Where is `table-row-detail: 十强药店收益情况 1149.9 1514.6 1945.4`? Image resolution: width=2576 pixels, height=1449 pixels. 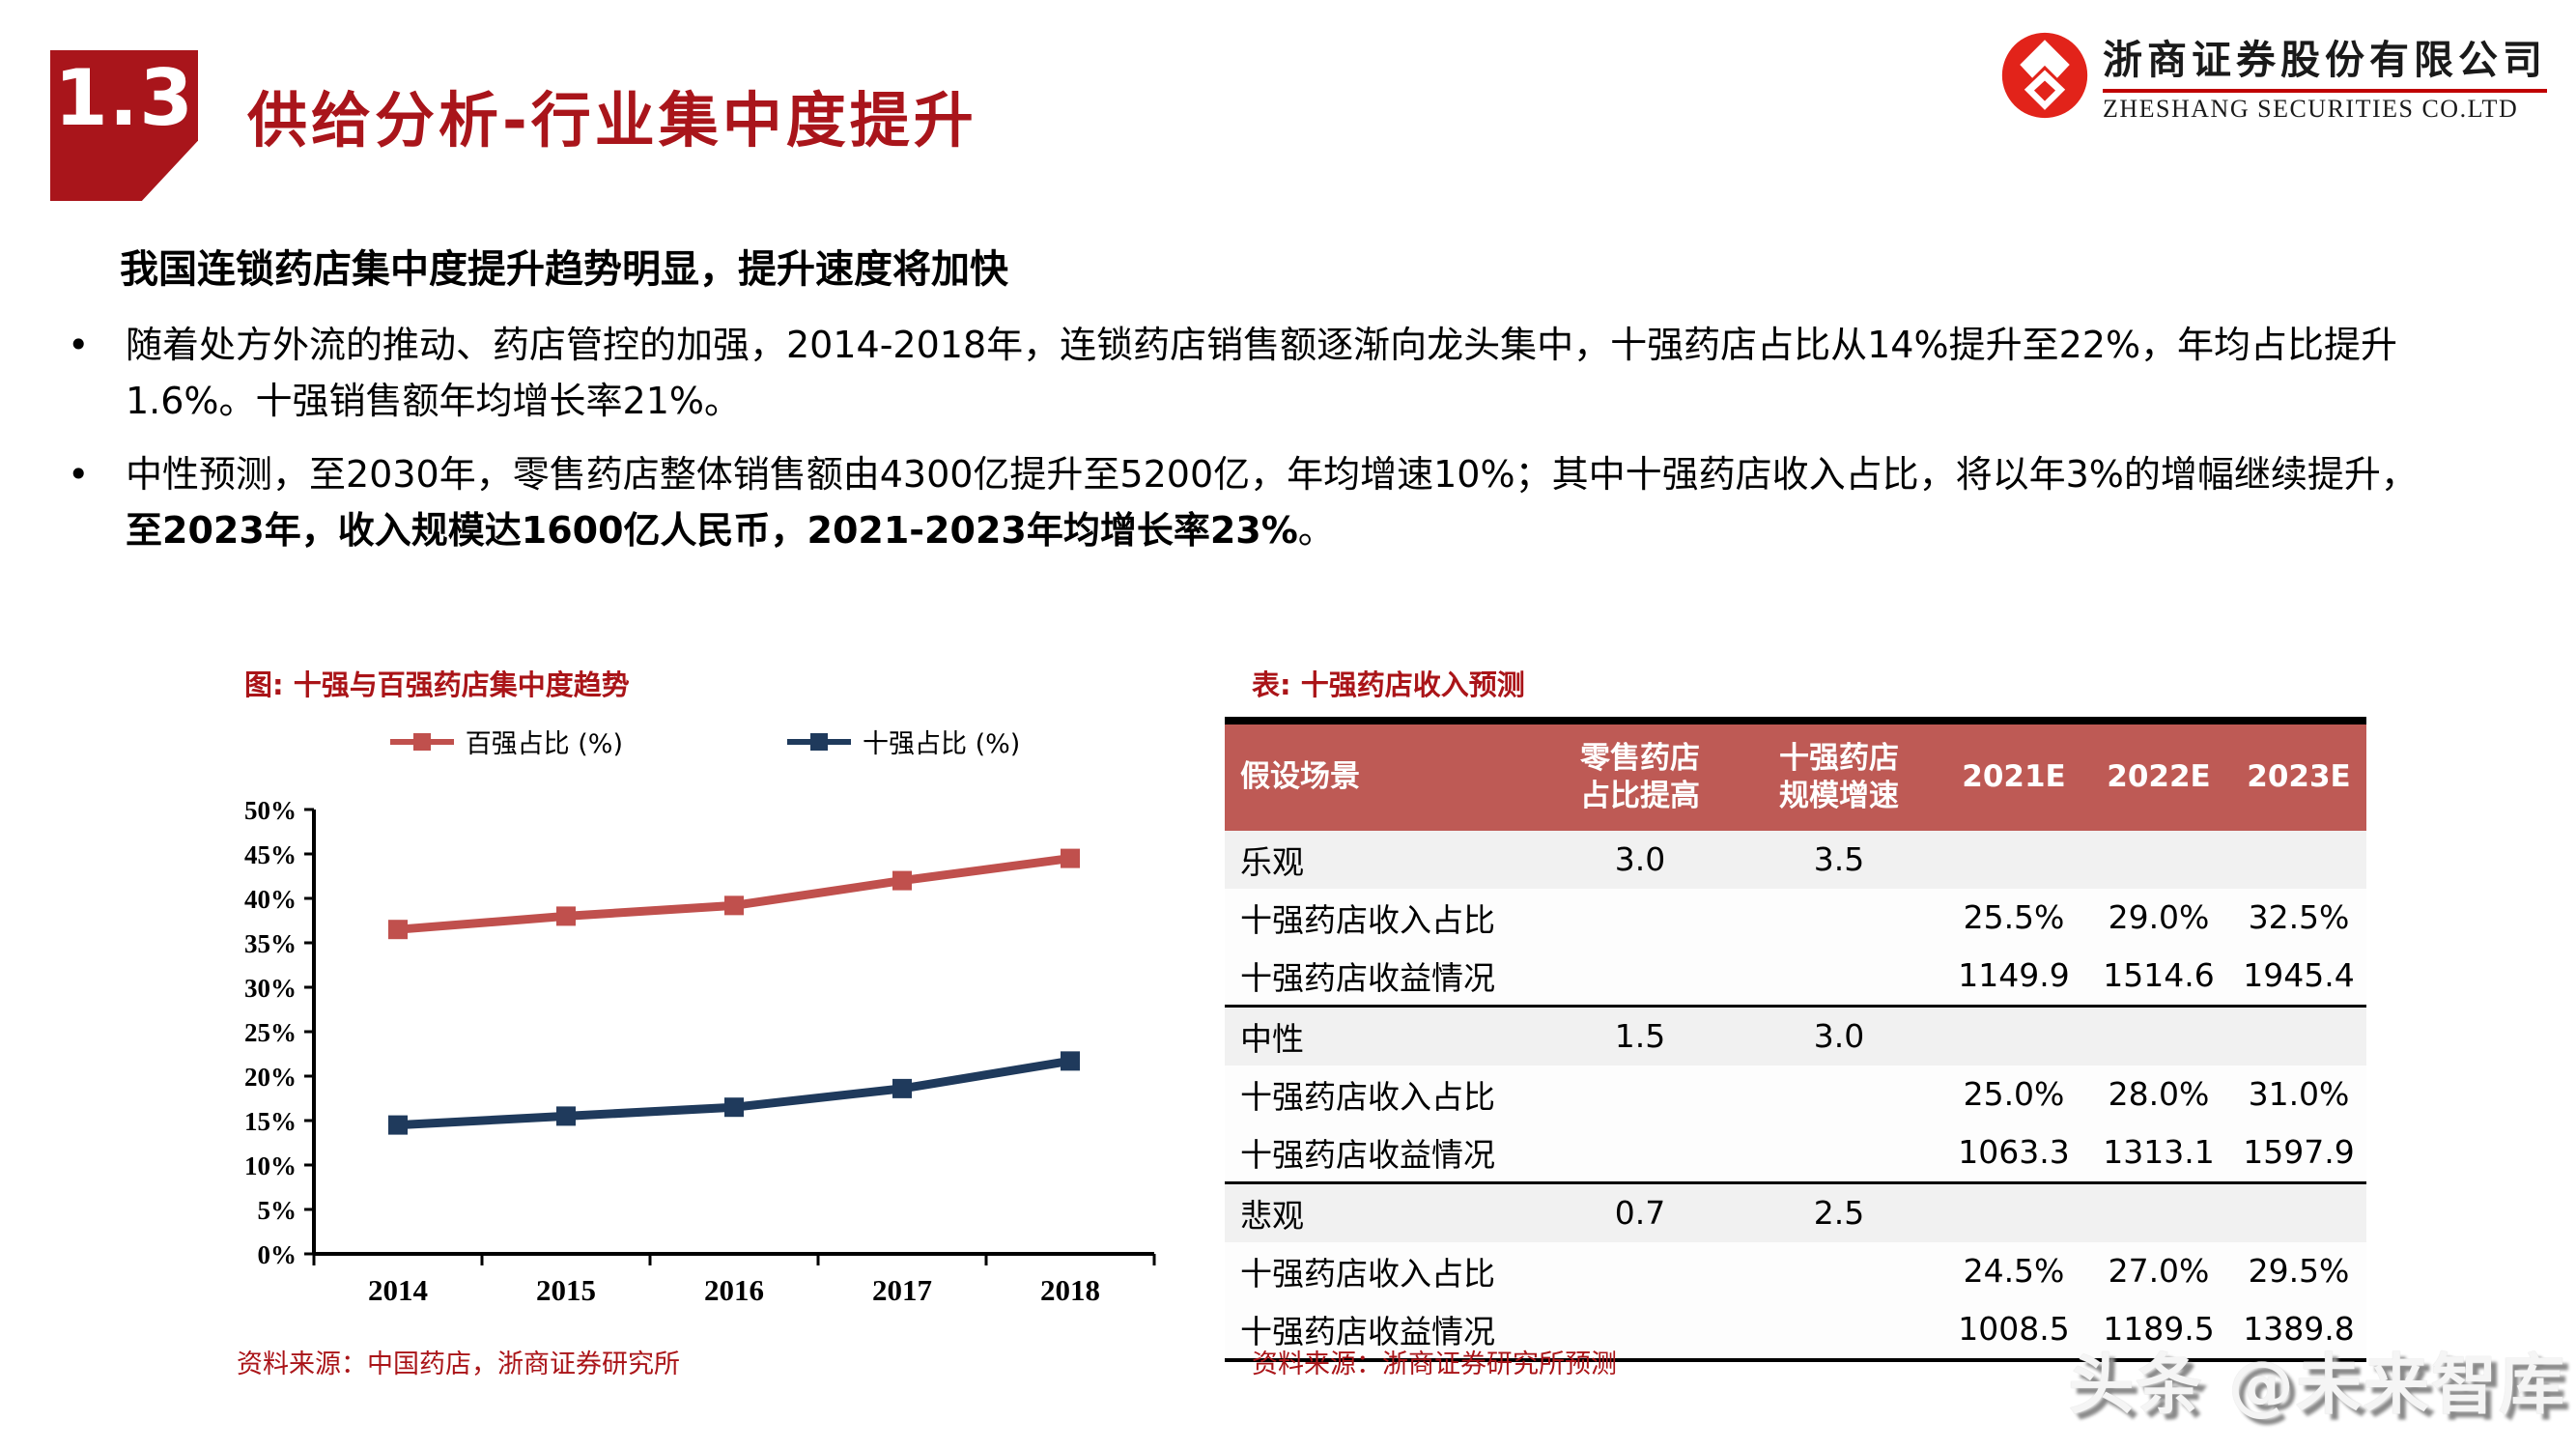 table-row-detail: 十强药店收益情况 1149.9 1514.6 1945.4 is located at coordinates (1795, 976).